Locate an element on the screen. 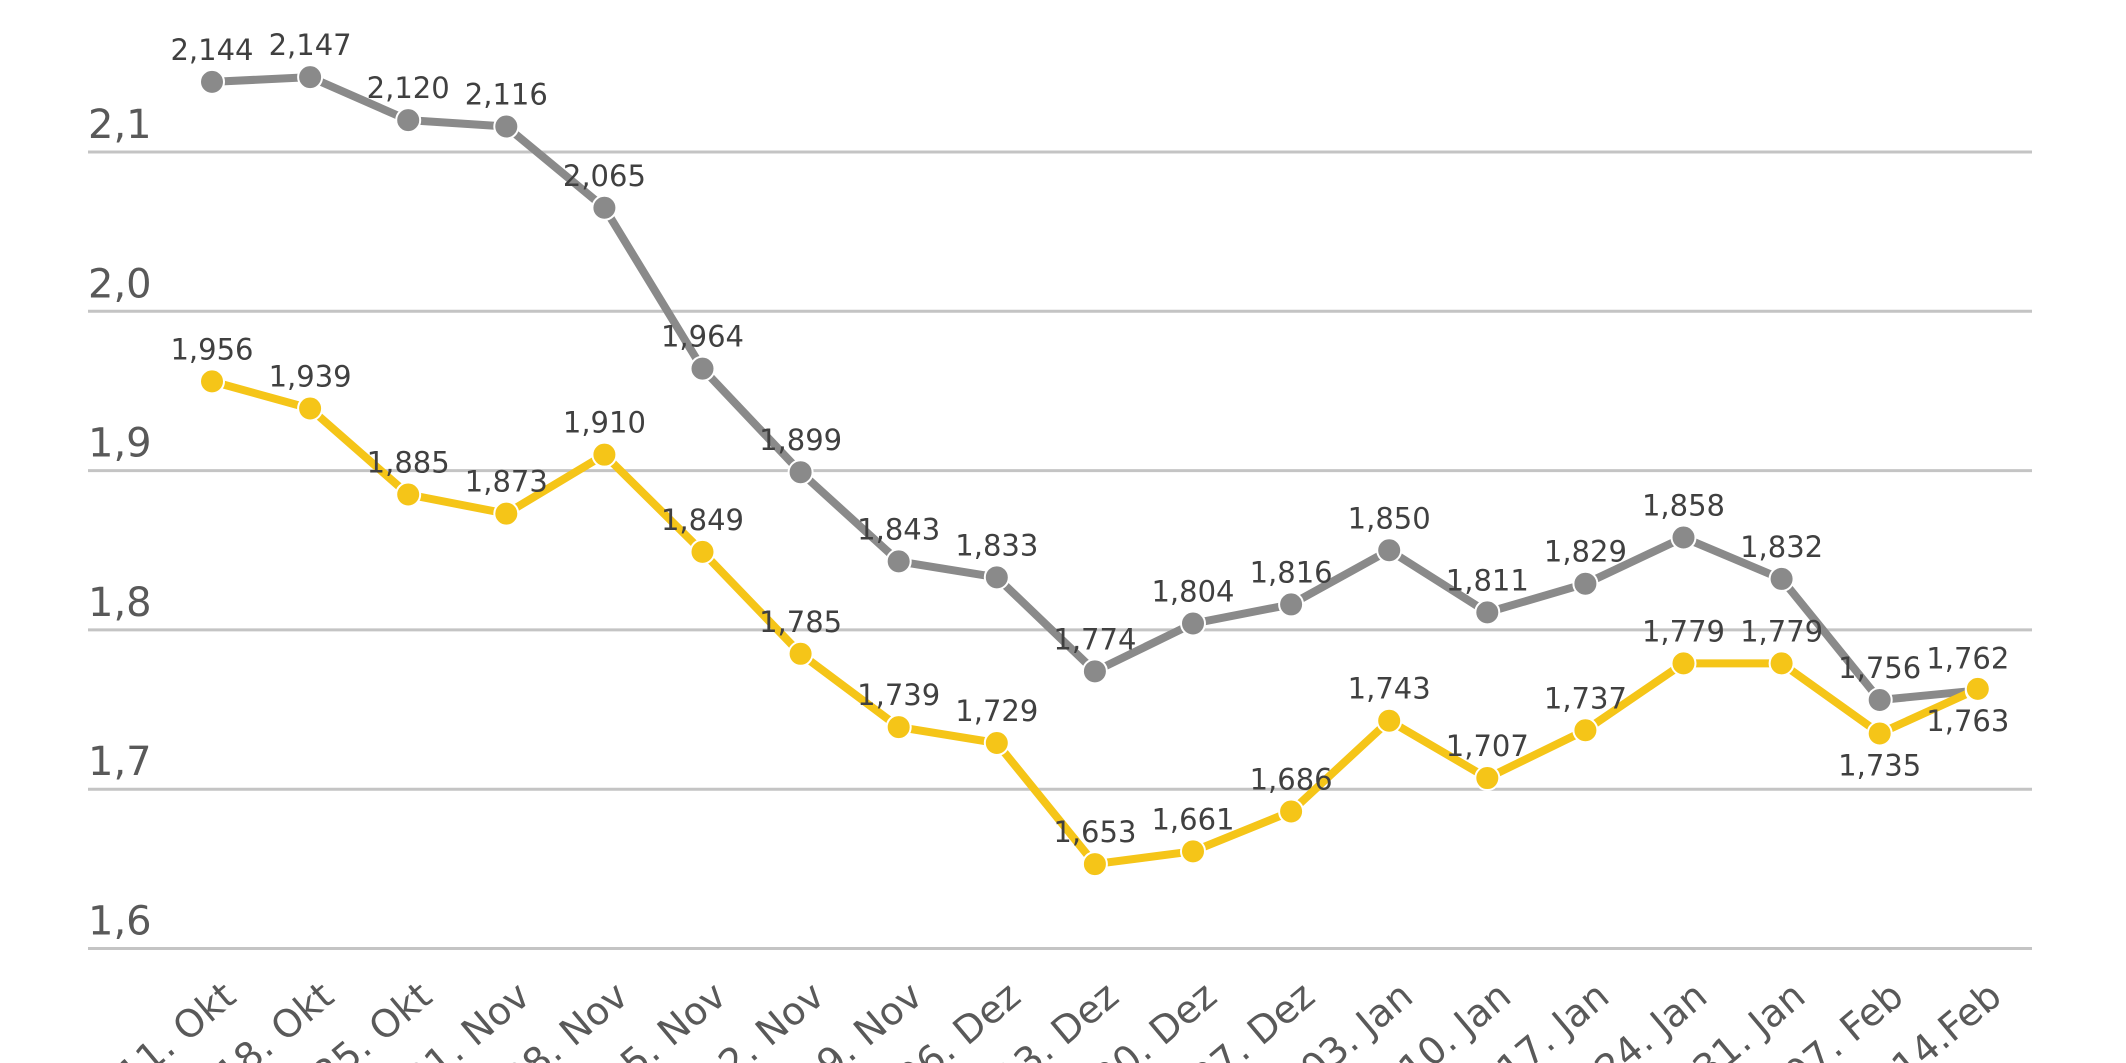 The image size is (2126, 1063). yellow-series-data-label: 1,910 is located at coordinates (604, 423).